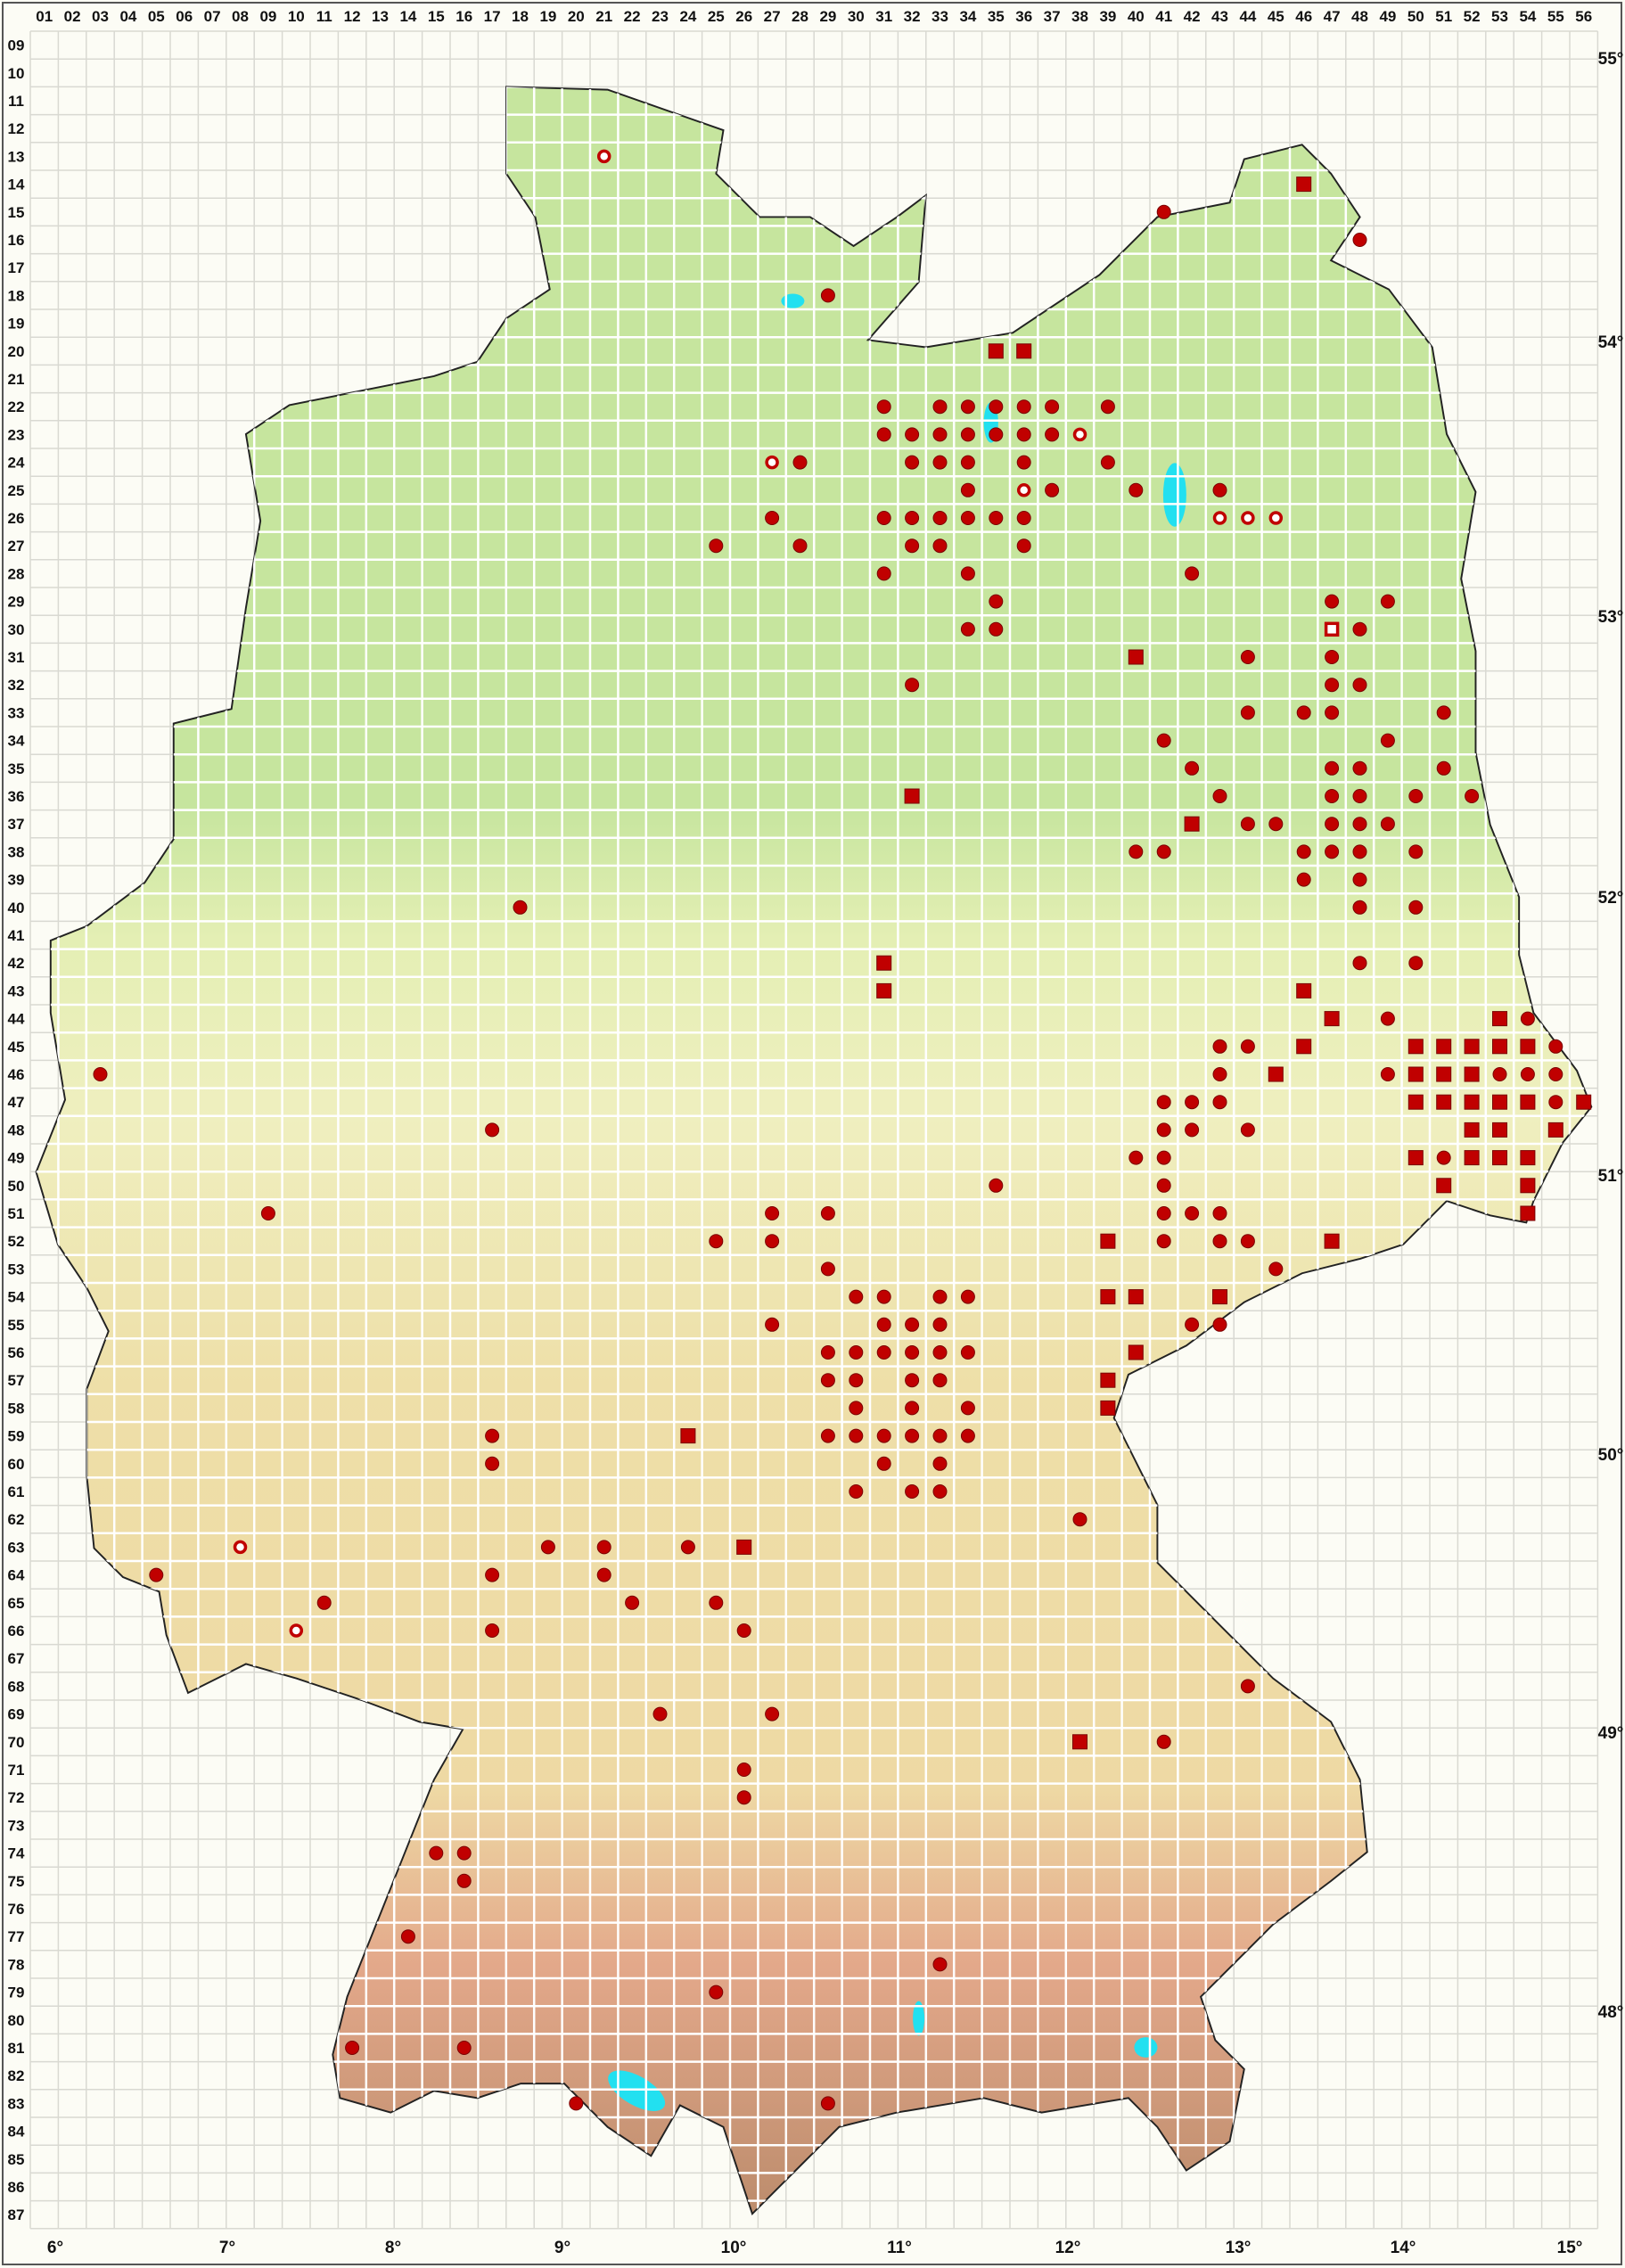 This screenshot has width=1625, height=2268. I want to click on column-label: 20, so click(577, 16).